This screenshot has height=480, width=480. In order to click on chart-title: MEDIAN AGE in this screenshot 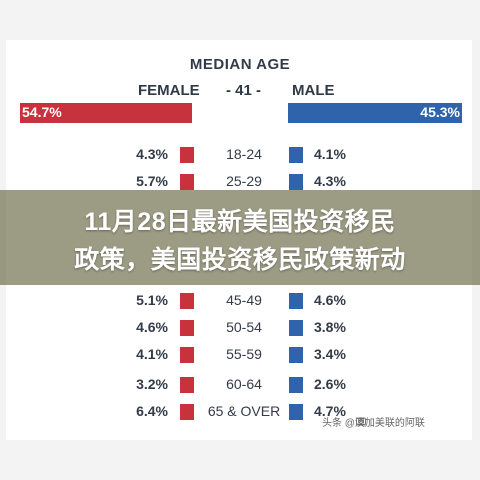, I will do `click(240, 64)`.